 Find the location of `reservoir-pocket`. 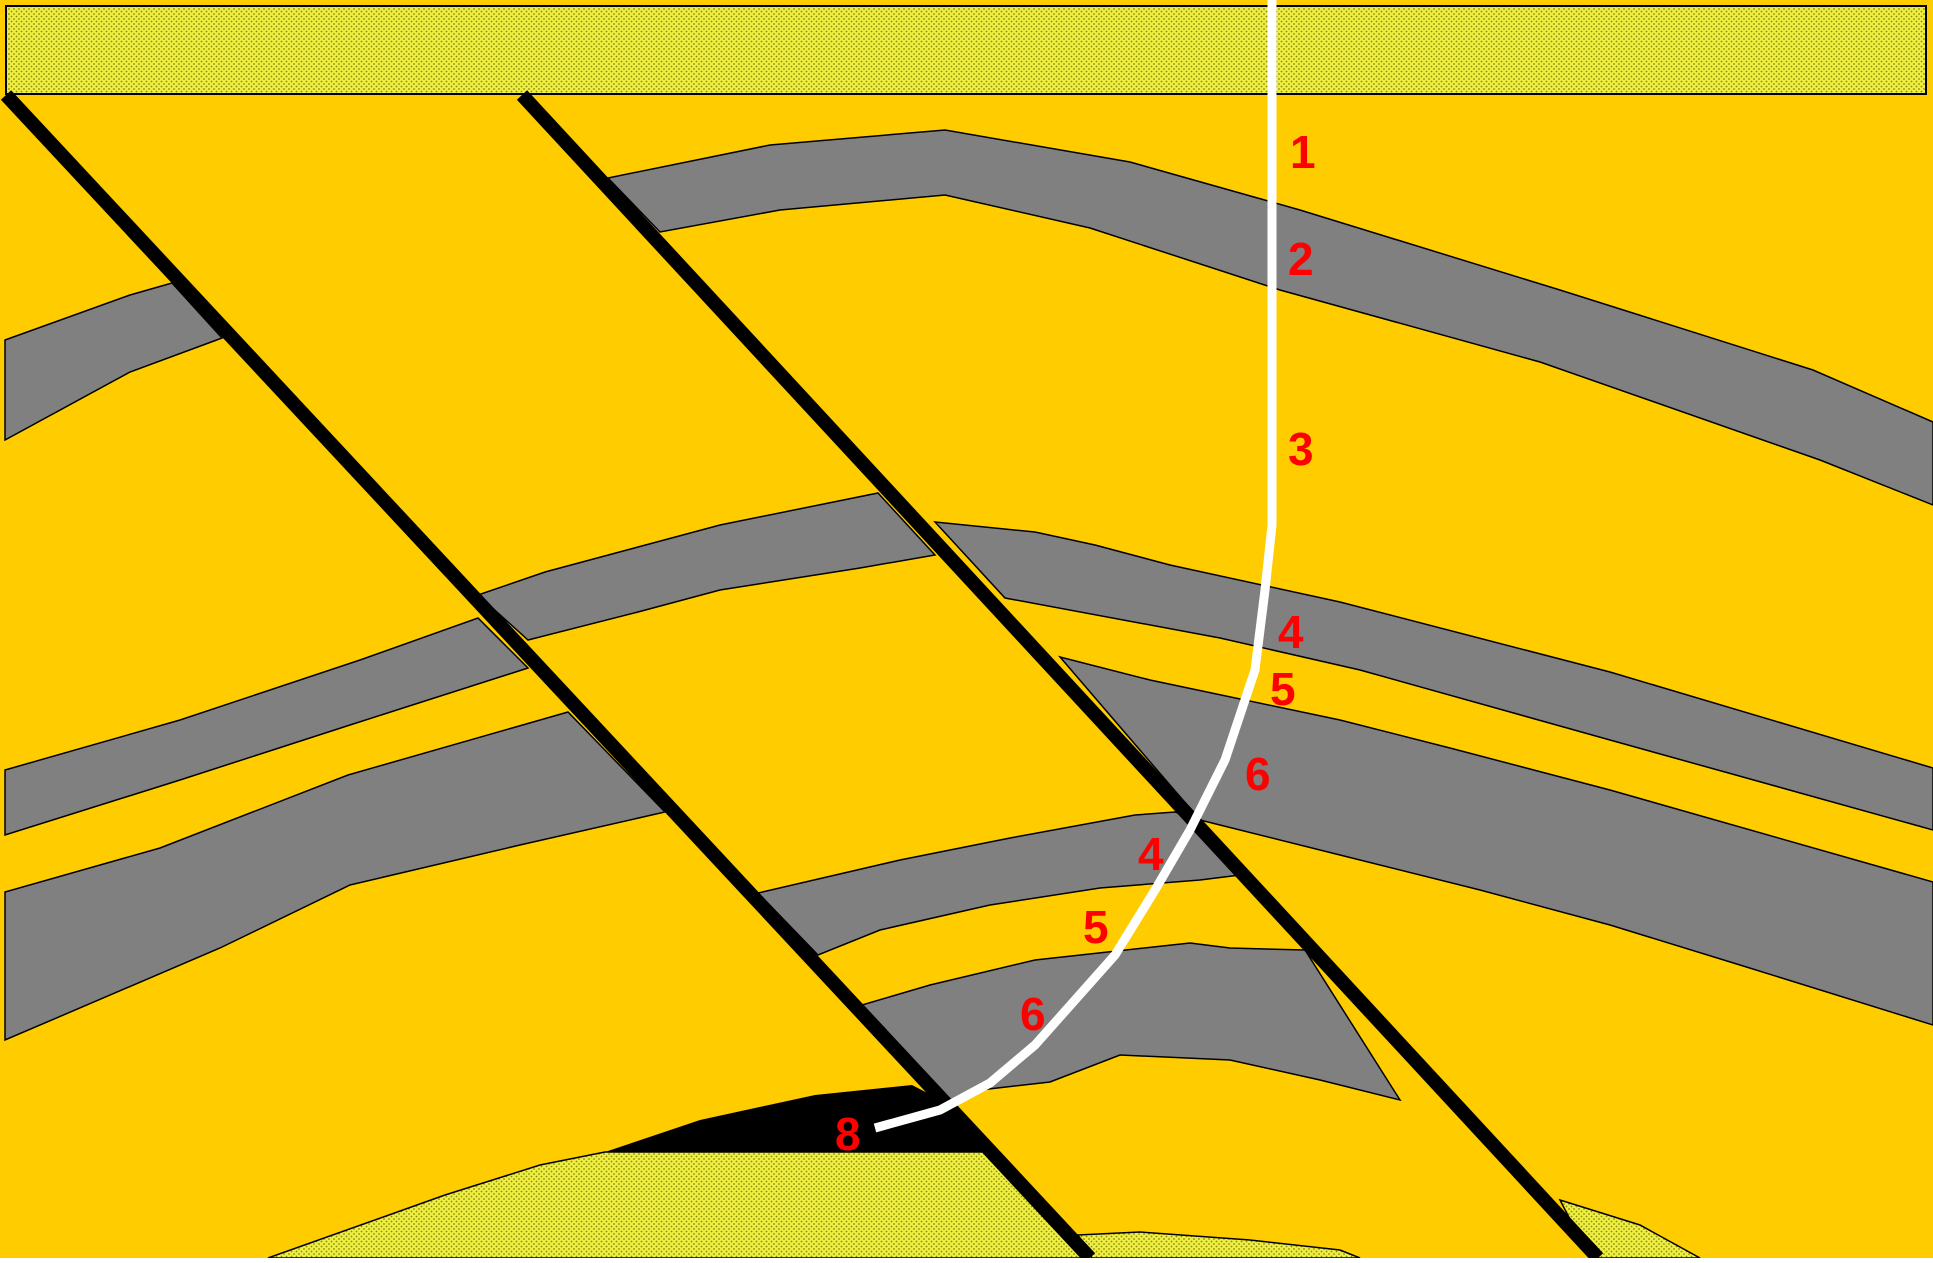

reservoir-pocket is located at coordinates (795, 1118).